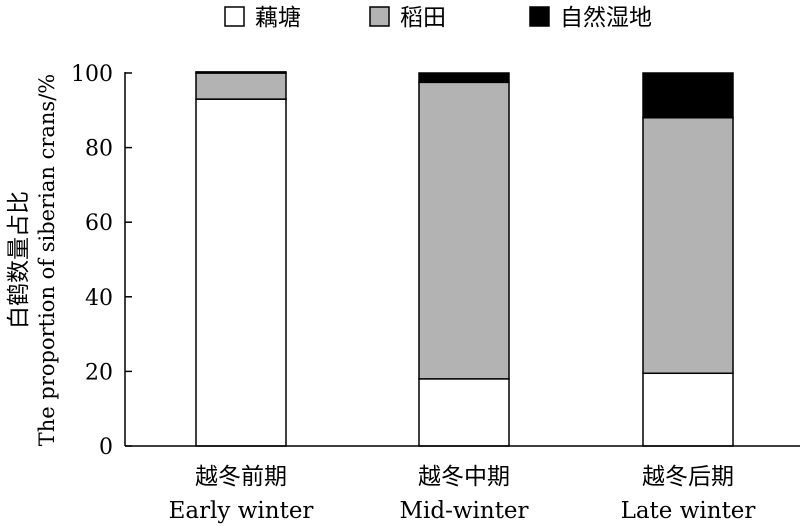 The height and width of the screenshot is (526, 800). What do you see at coordinates (278, 18) in the screenshot?
I see `legend-label: 藕塘` at bounding box center [278, 18].